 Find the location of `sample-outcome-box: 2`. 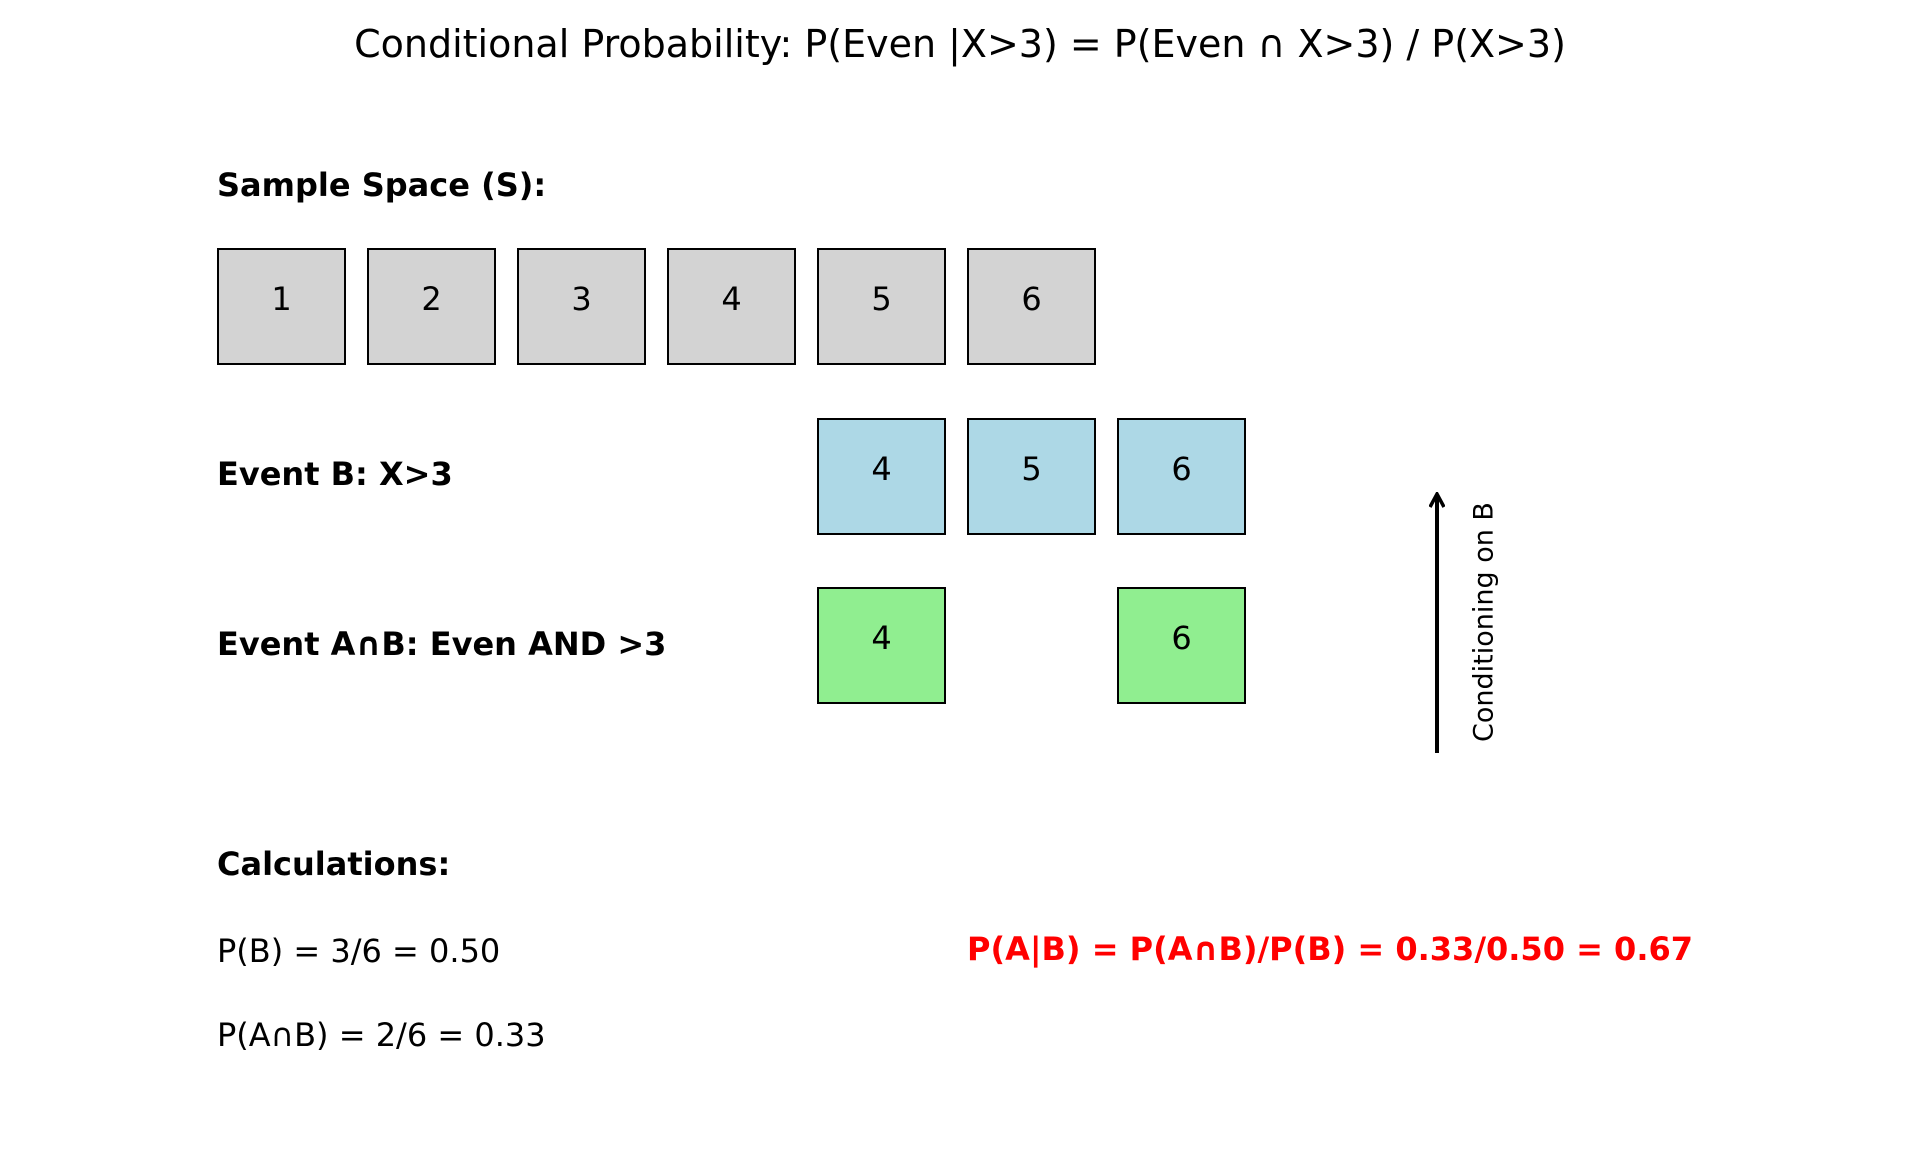

sample-outcome-box: 2 is located at coordinates (431, 306).